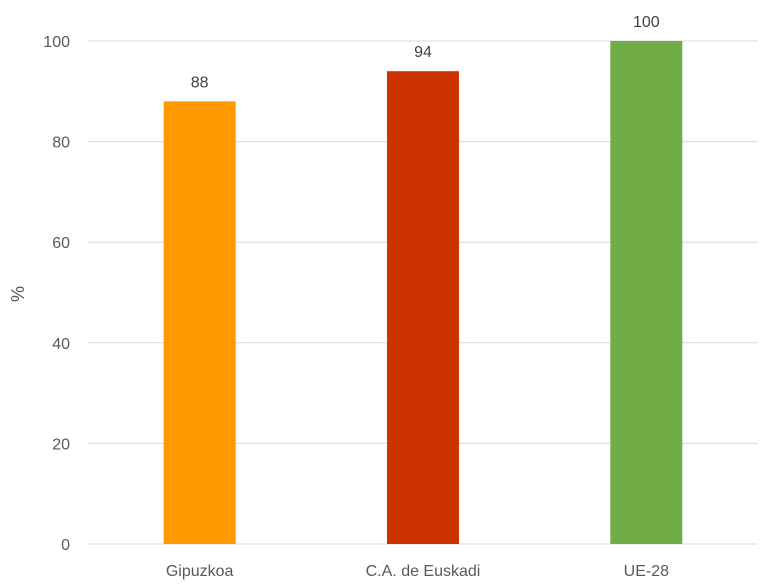  Describe the element at coordinates (61, 344) in the screenshot. I see `y-tick-label-40: 40` at that location.